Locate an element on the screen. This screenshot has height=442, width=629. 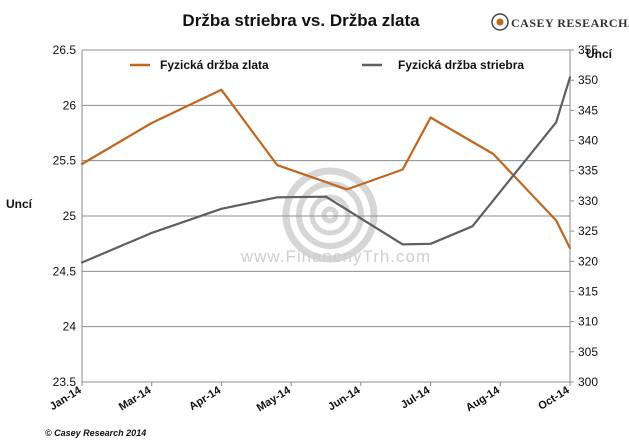
left-tick-label: 25 is located at coordinates (70, 216).